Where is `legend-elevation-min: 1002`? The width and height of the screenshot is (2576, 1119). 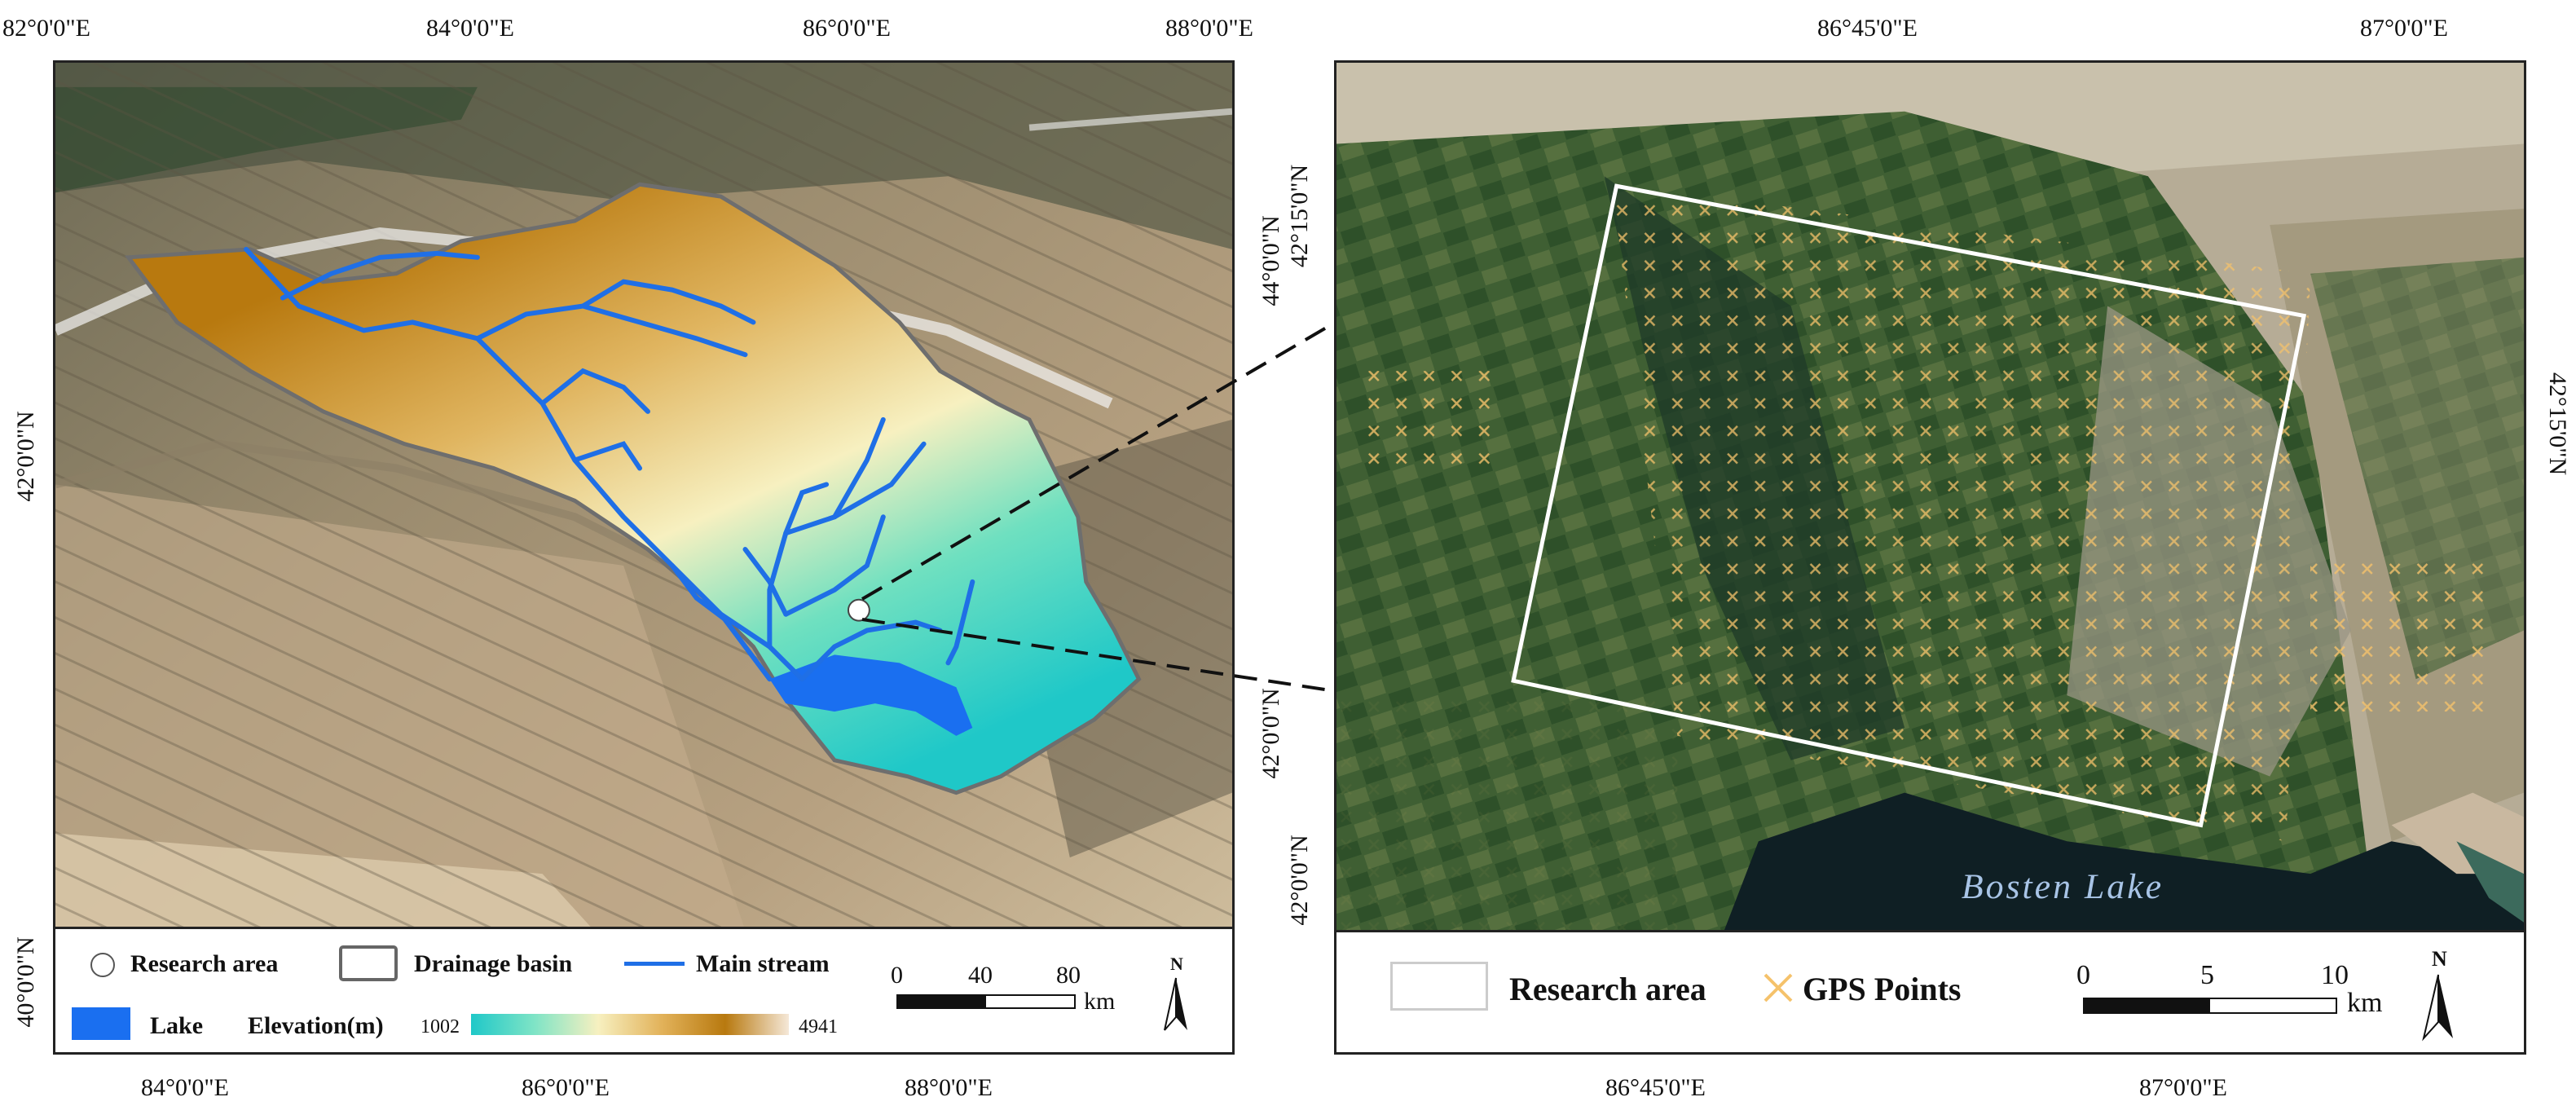
legend-elevation-min: 1002 is located at coordinates (441, 1026).